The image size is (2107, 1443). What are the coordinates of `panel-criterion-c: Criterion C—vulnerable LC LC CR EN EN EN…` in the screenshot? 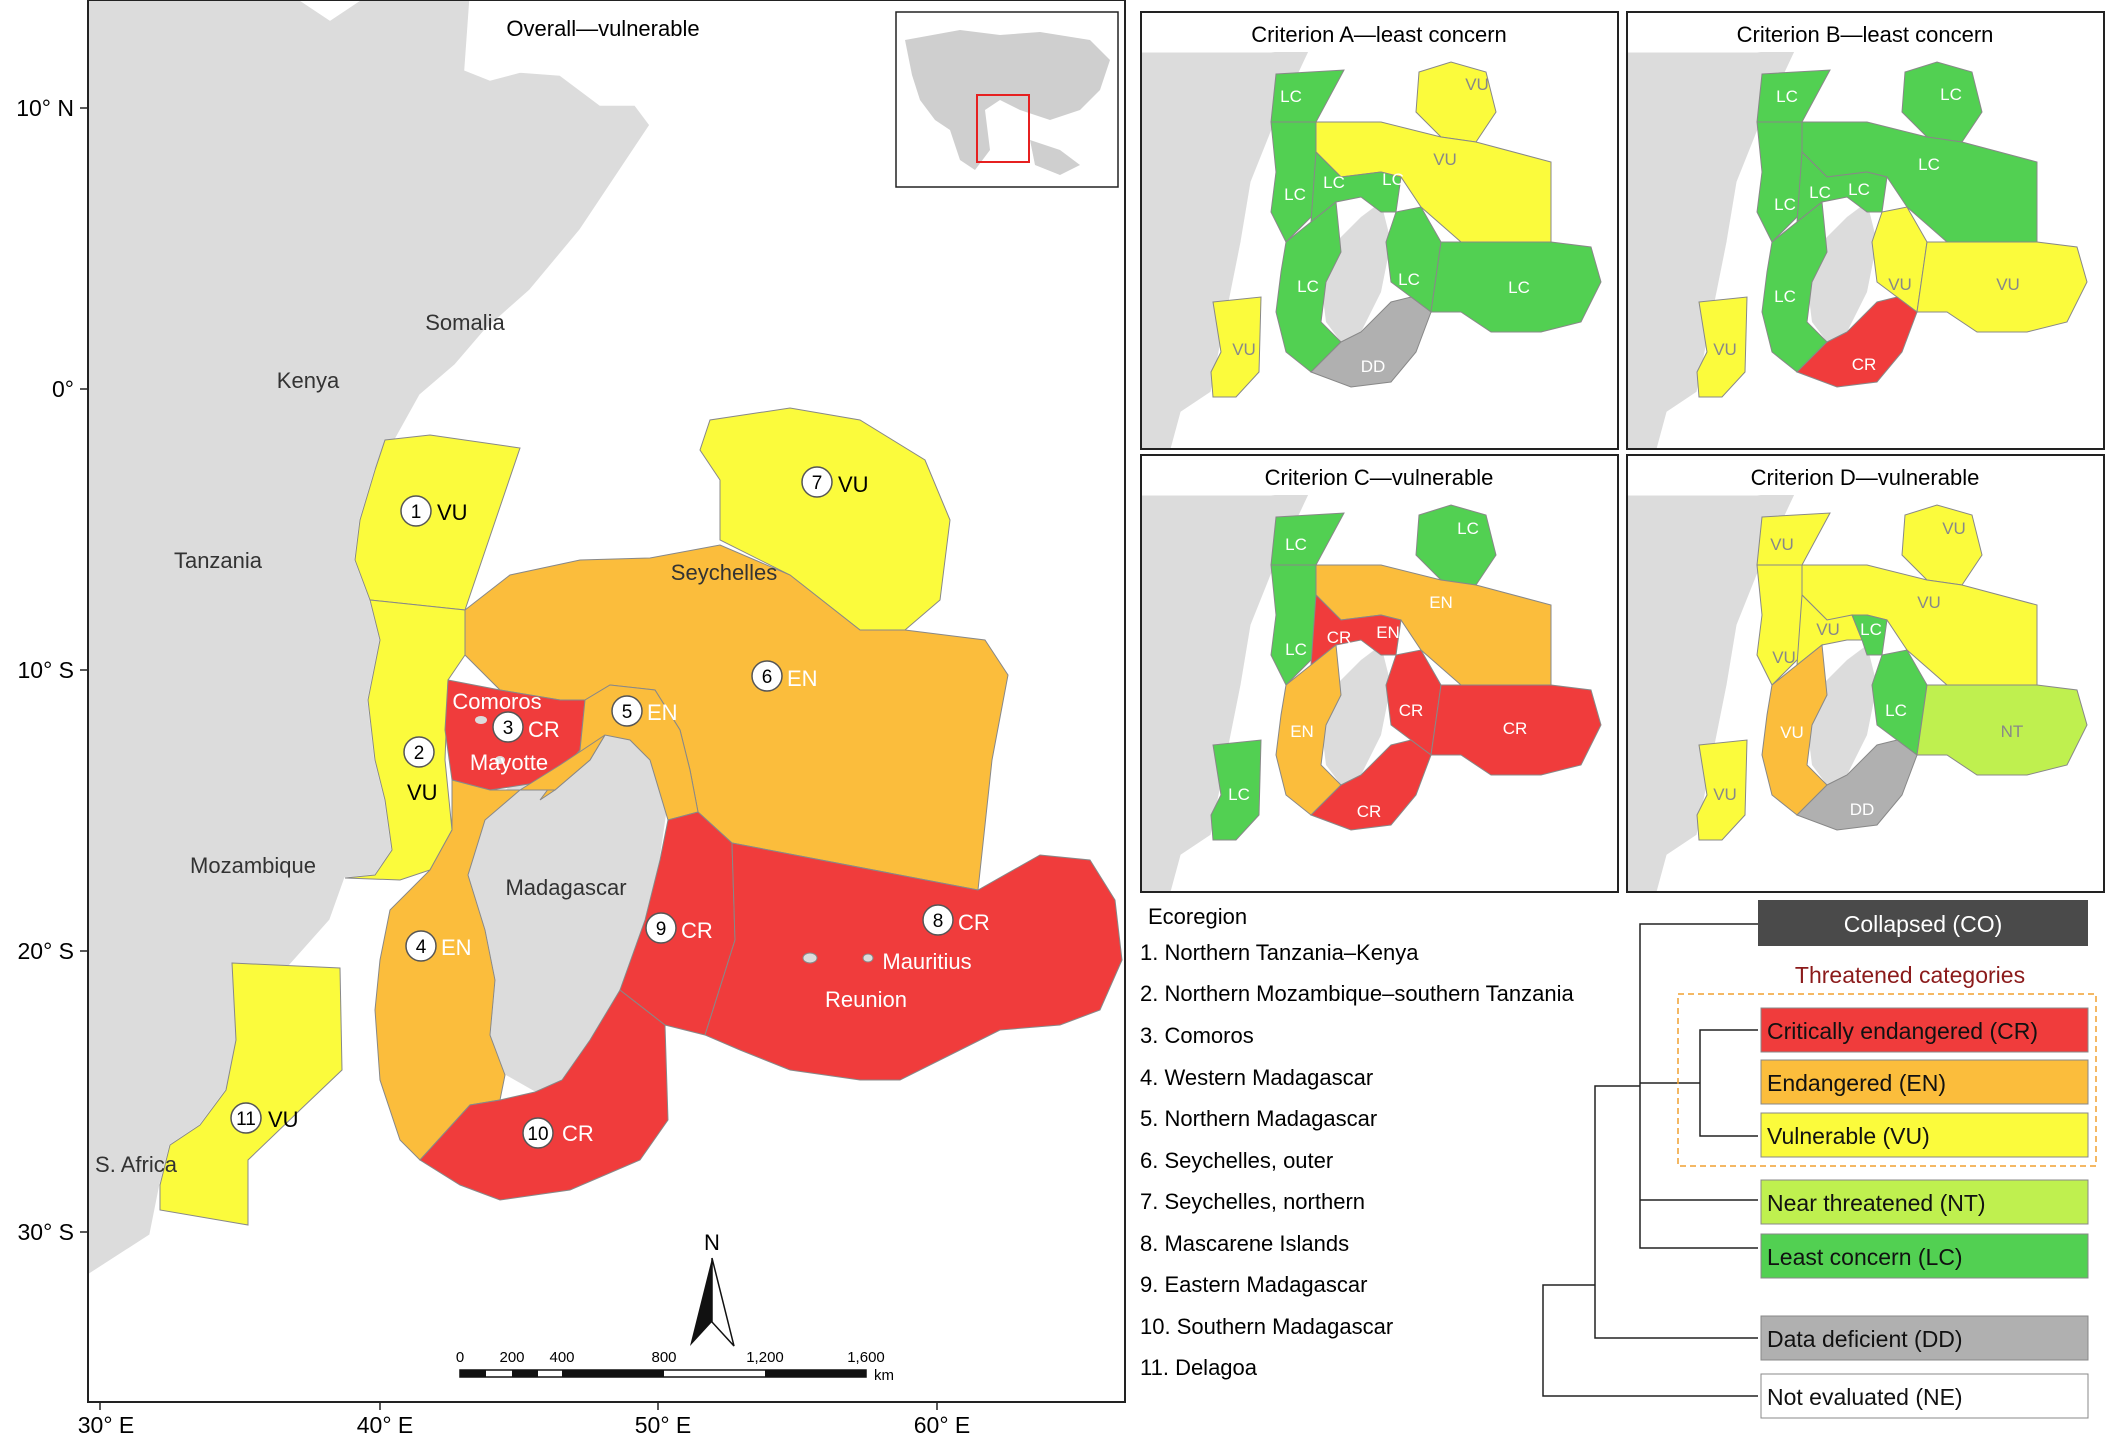 It's located at (1379, 673).